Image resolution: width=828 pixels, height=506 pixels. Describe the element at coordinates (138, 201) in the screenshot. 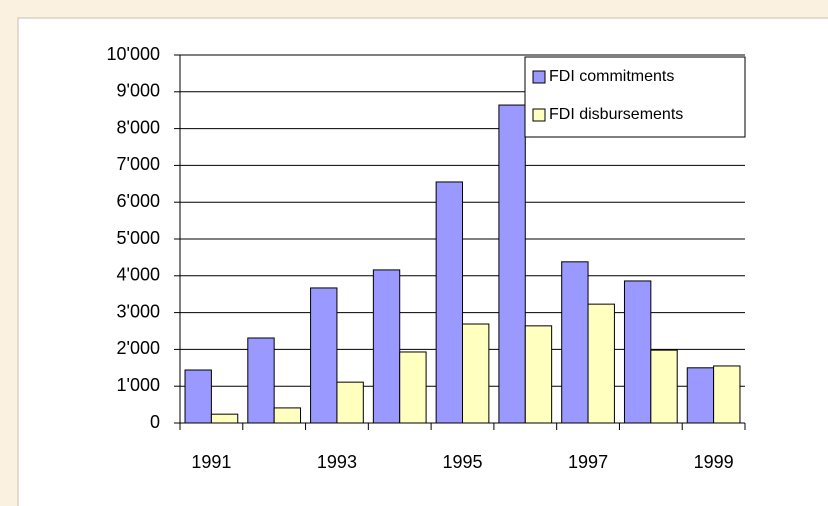

I see `y-tick-label: 6'000` at that location.